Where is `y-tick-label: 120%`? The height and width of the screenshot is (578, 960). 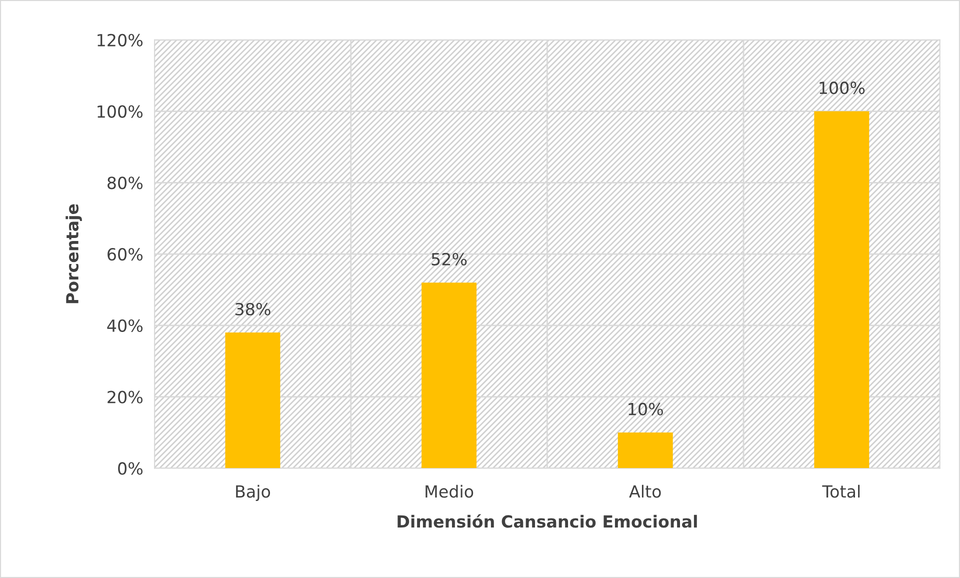
y-tick-label: 120% is located at coordinates (120, 40).